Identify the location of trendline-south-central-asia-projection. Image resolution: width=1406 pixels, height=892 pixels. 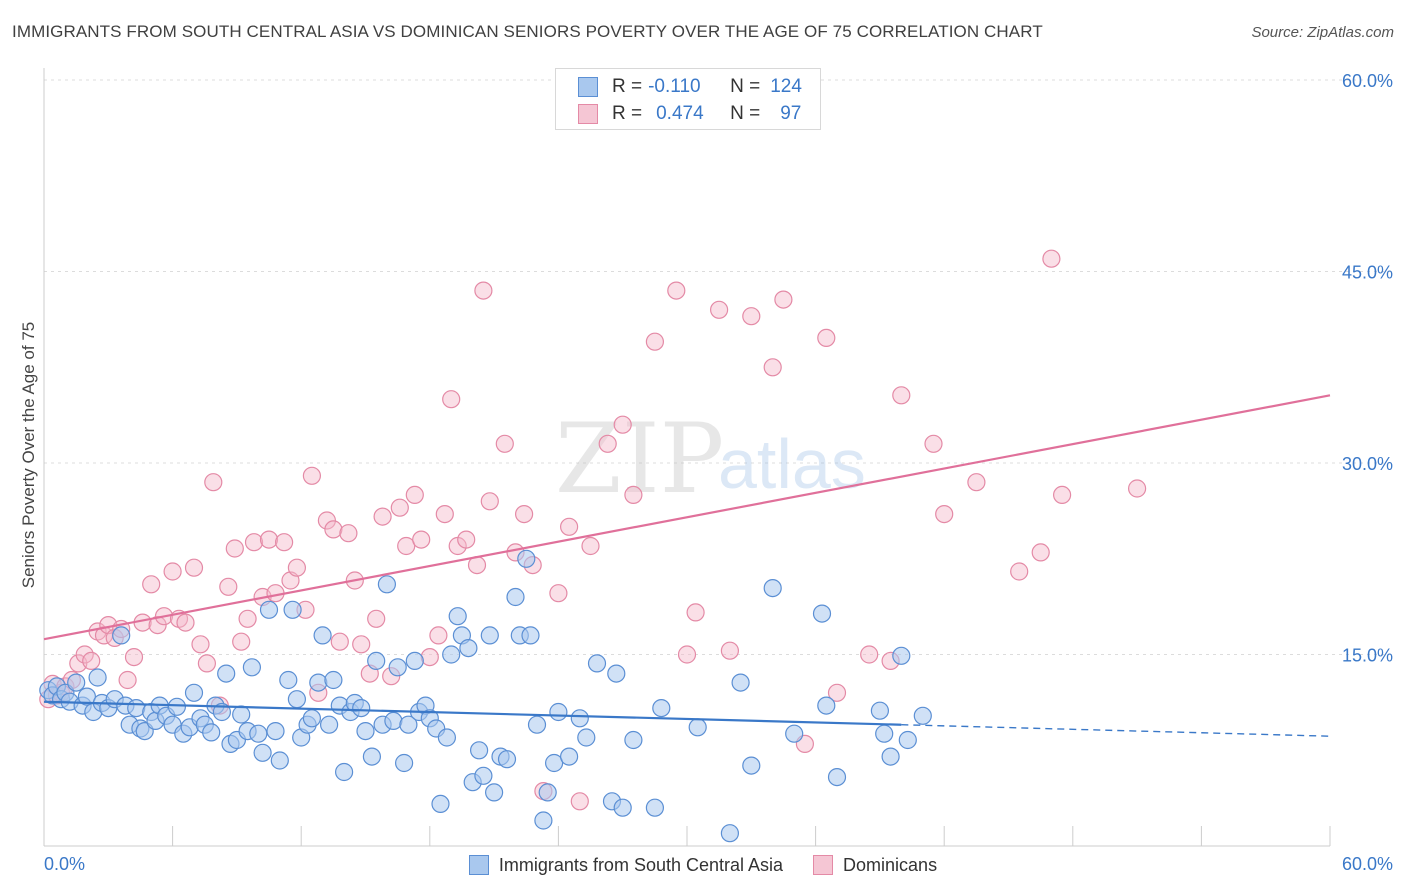
(1116, 730).